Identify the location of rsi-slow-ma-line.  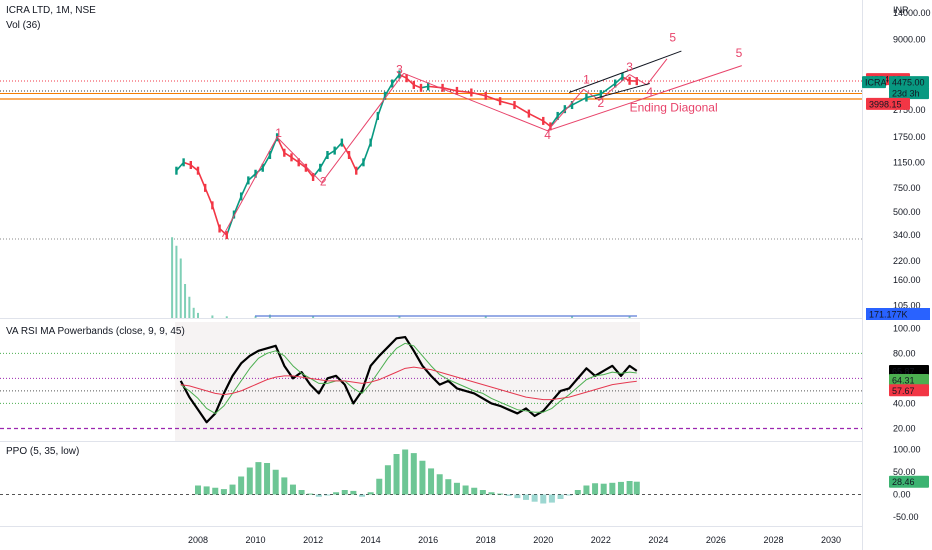
(408, 383).